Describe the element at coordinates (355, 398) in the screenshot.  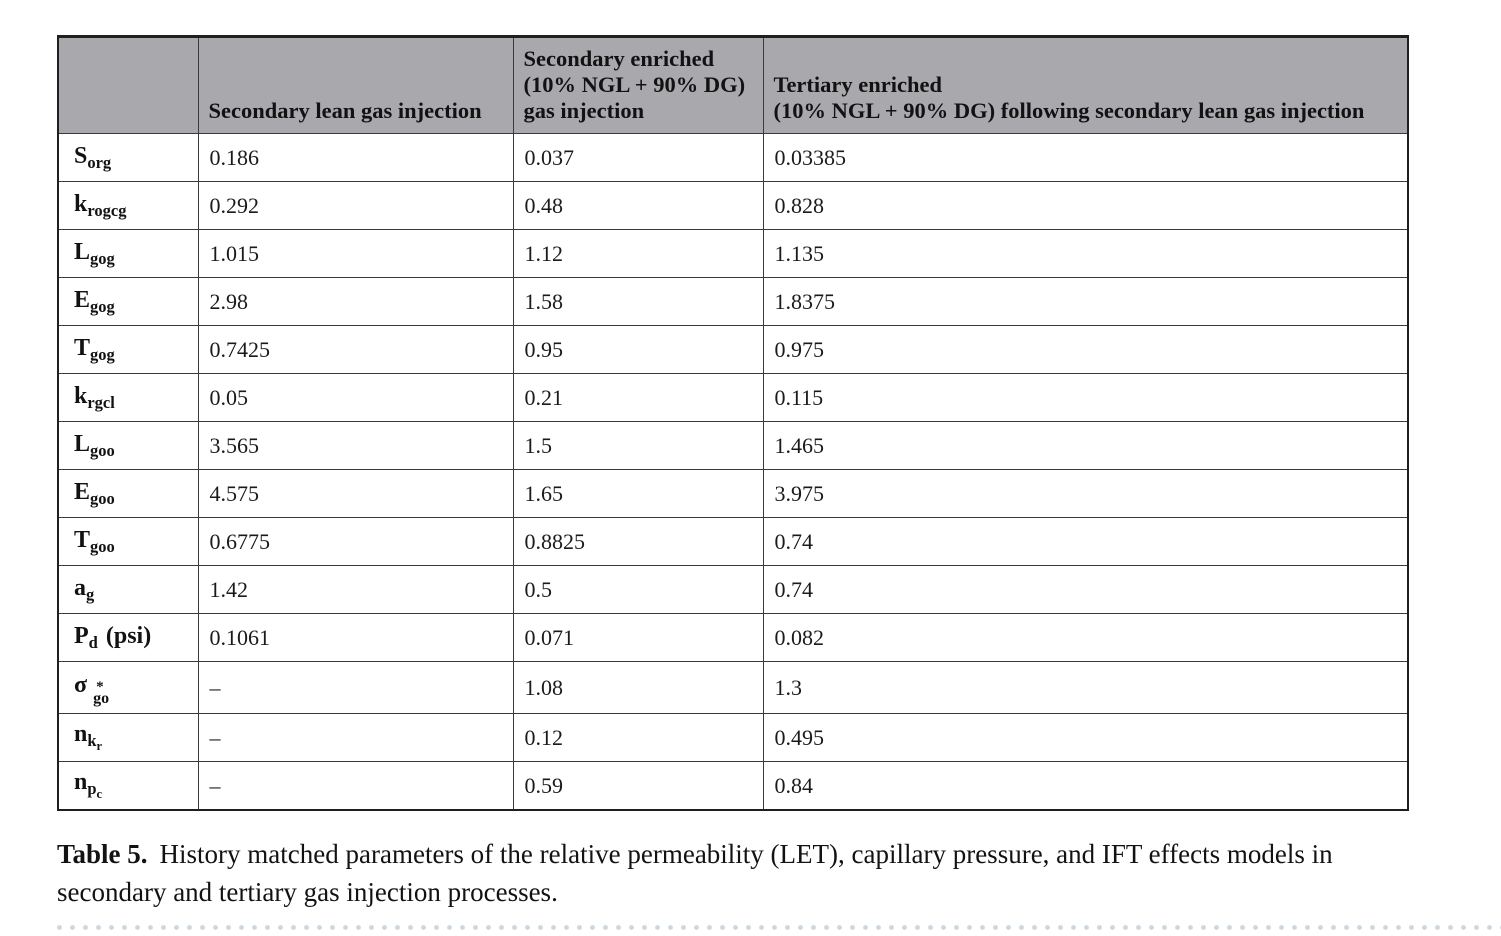
I see `cell-secondary-lean: 0.05` at that location.